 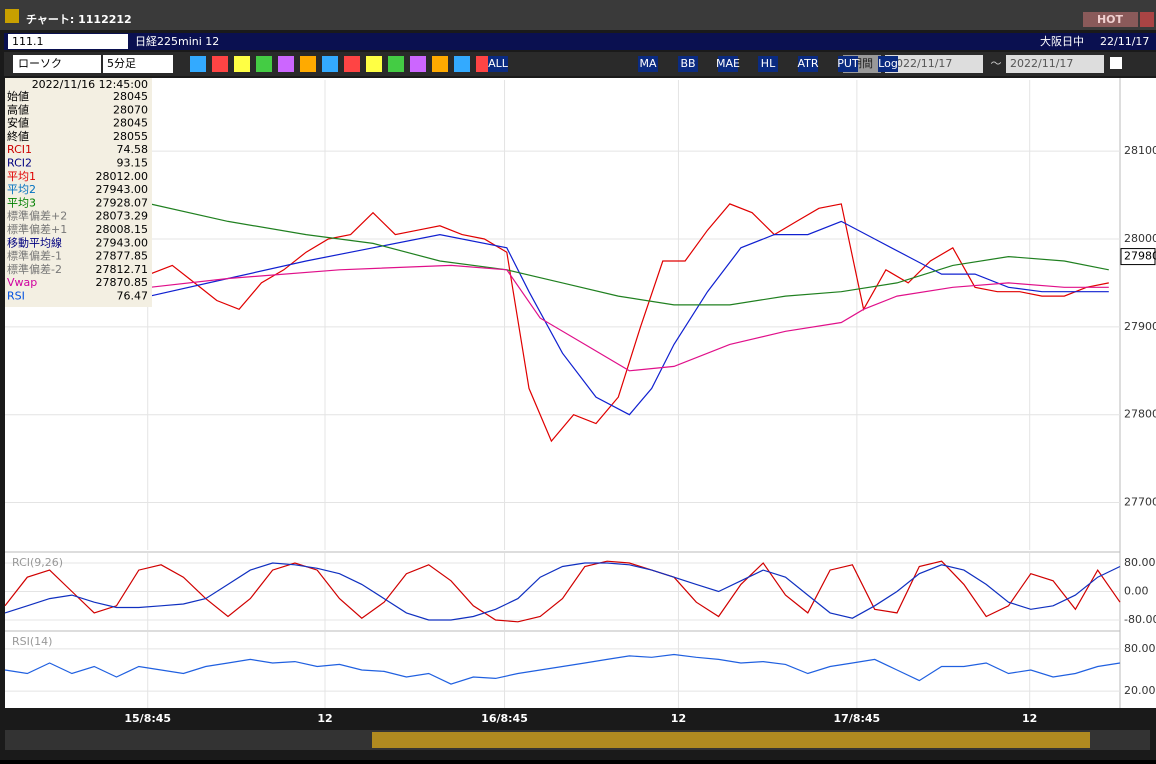 I want to click on tool-button-label: ATR, so click(x=807, y=63).